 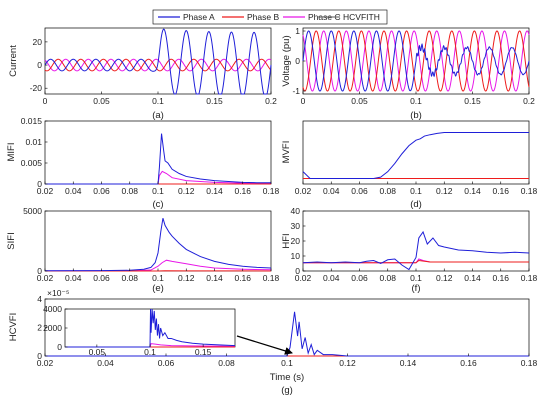 I want to click on panel-g-xtick-label: 0.08, so click(x=226, y=363).